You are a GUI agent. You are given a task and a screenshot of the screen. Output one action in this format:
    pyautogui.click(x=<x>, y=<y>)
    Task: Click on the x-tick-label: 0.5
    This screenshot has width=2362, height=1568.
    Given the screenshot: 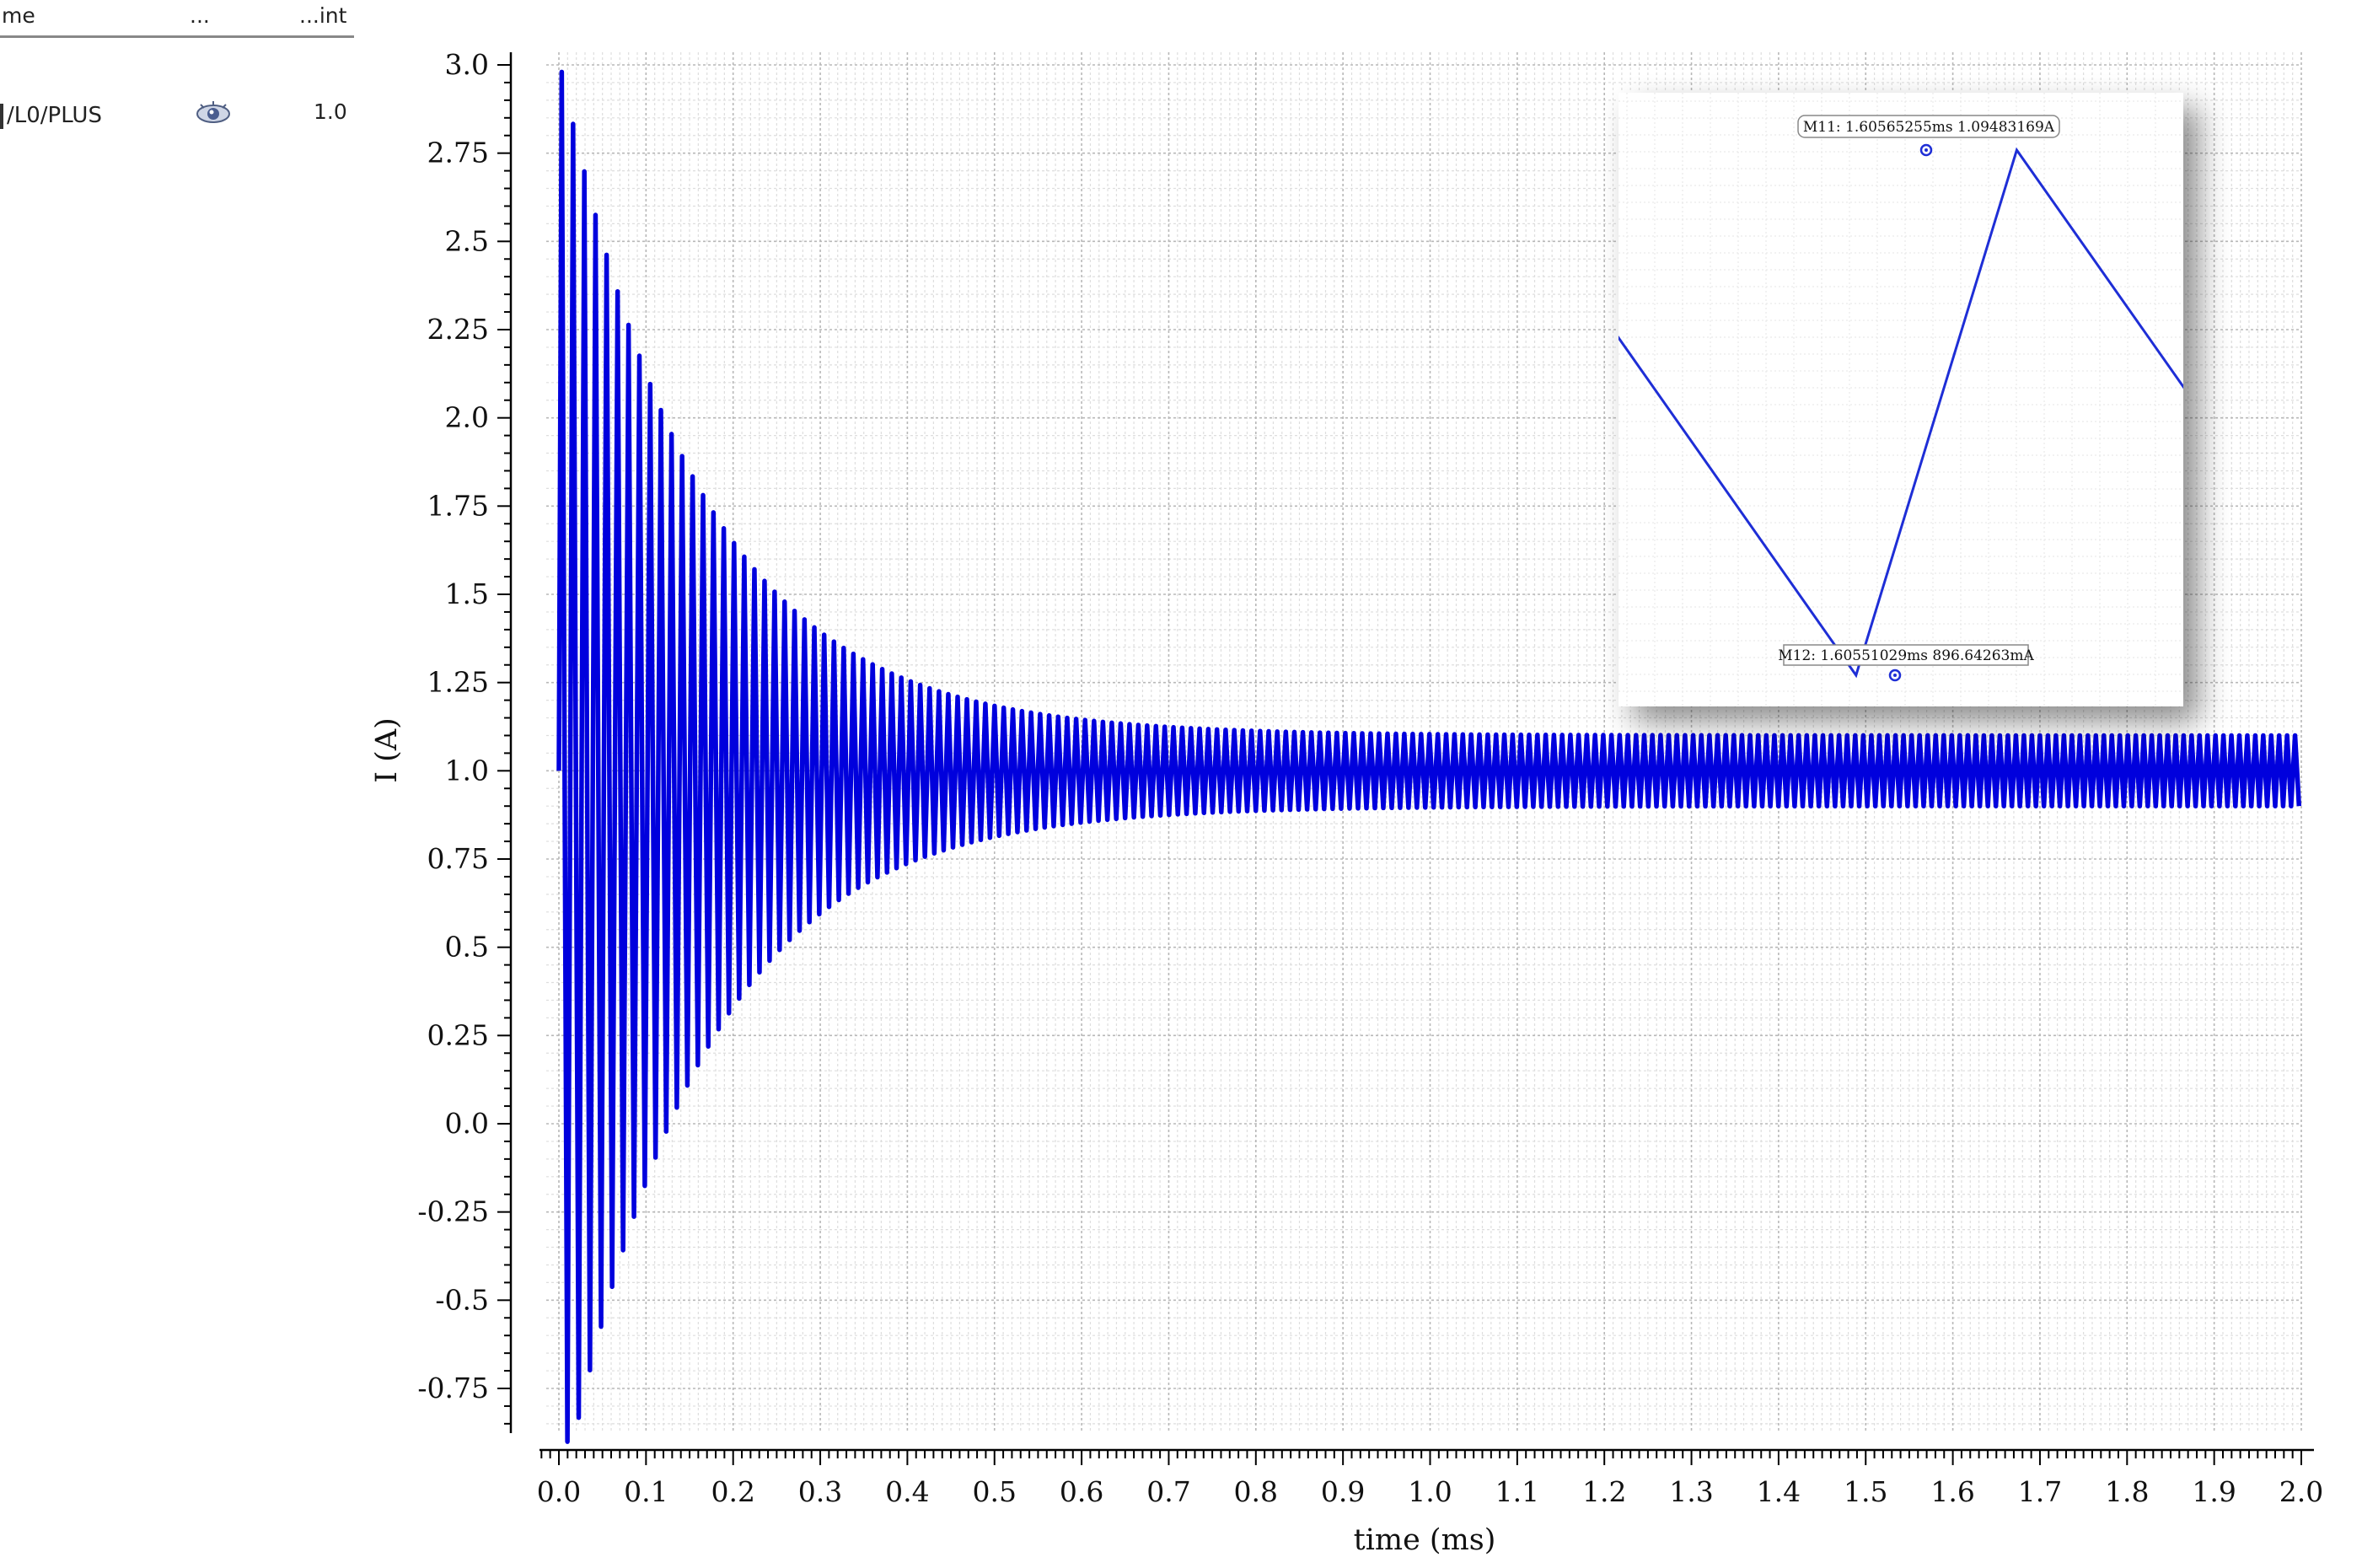 What is the action you would take?
    pyautogui.click(x=995, y=1491)
    